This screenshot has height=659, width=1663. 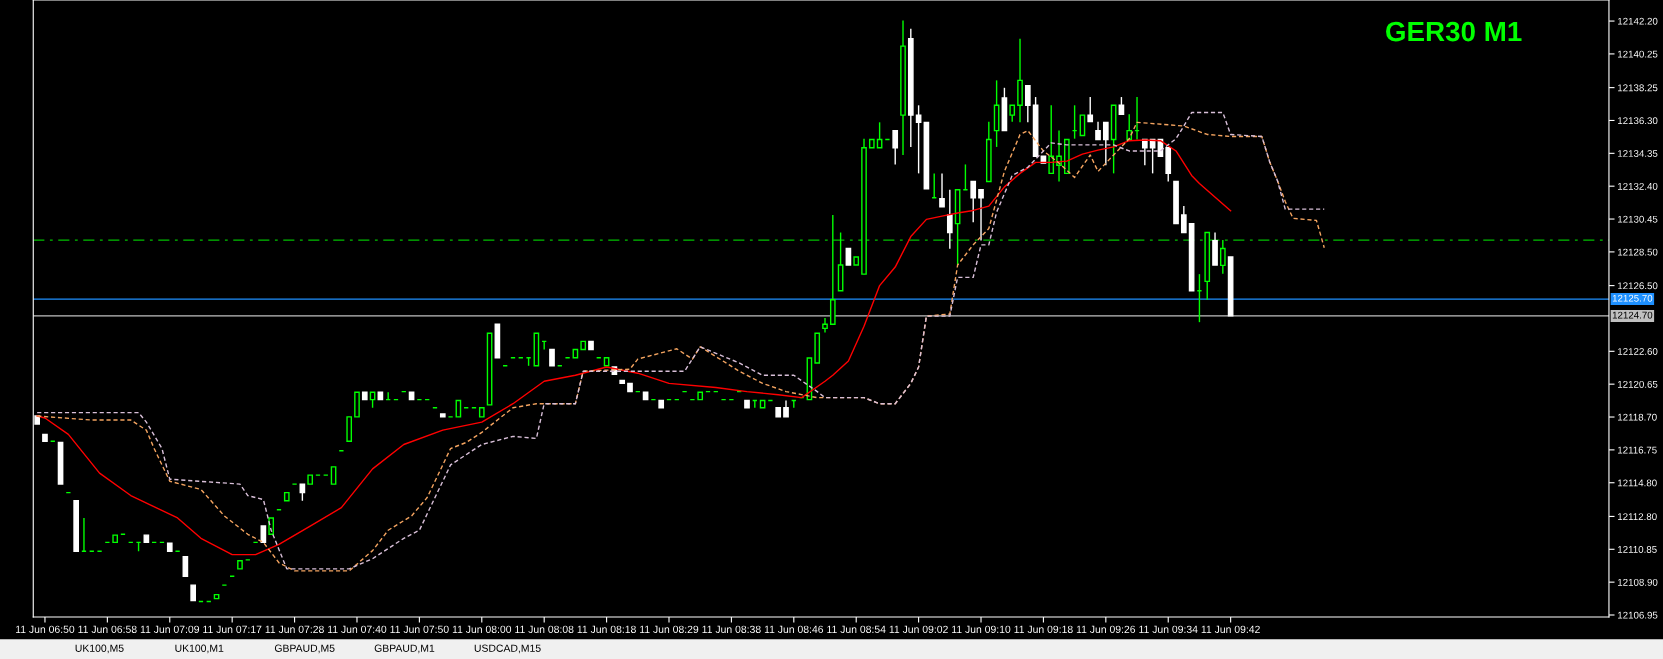 I want to click on x-tick-label: 11 Jun 08:54, so click(x=856, y=629).